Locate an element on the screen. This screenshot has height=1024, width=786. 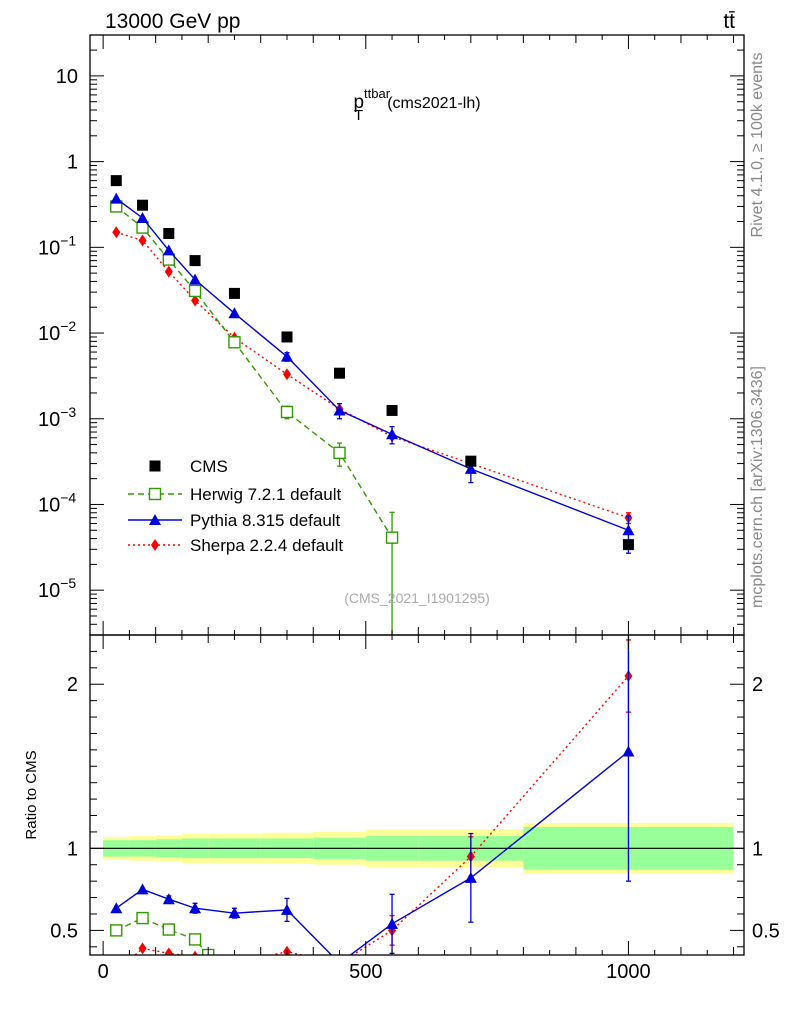
main-y-tick-label: 10 is located at coordinates (67, 77).